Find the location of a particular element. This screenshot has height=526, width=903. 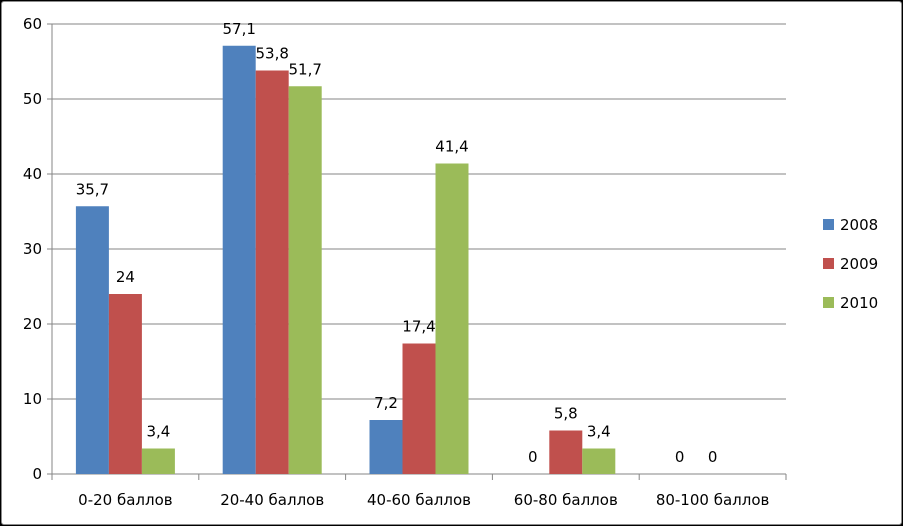

data-label: 57,1 is located at coordinates (238, 29).